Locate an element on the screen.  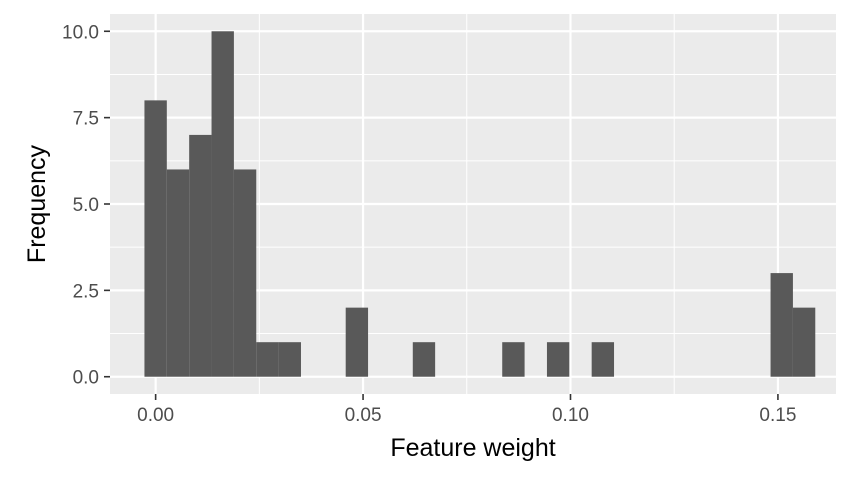
y-axis-title: Frequency is located at coordinates (37, 203).